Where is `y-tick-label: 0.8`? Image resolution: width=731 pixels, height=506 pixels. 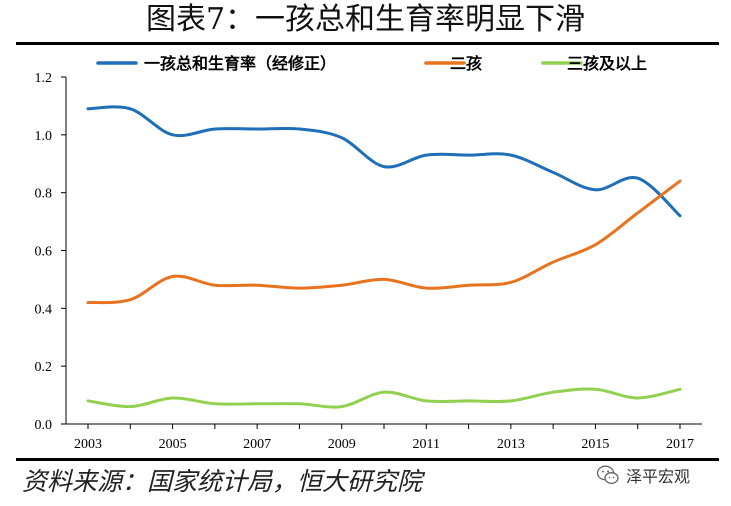 y-tick-label: 0.8 is located at coordinates (44, 194).